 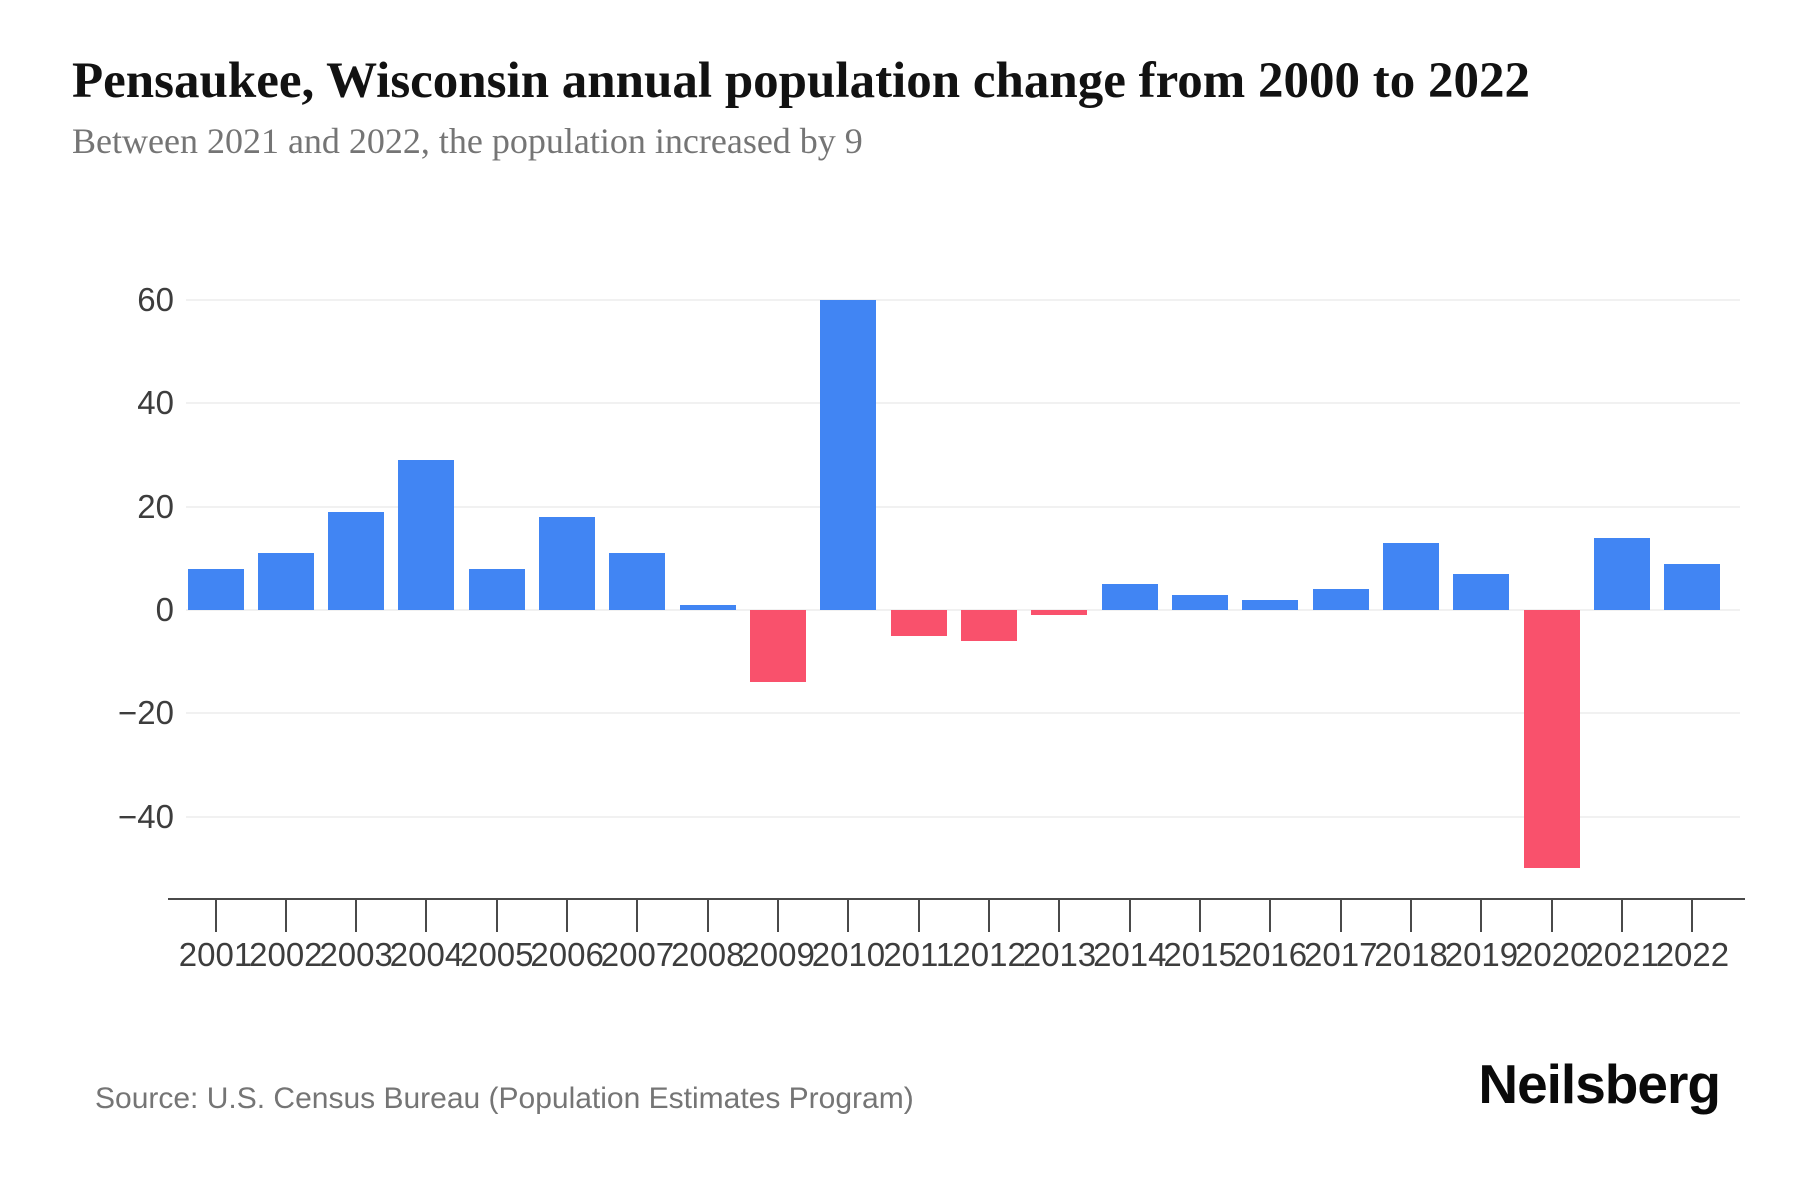 What do you see at coordinates (956, 899) in the screenshot?
I see `x-axis-line` at bounding box center [956, 899].